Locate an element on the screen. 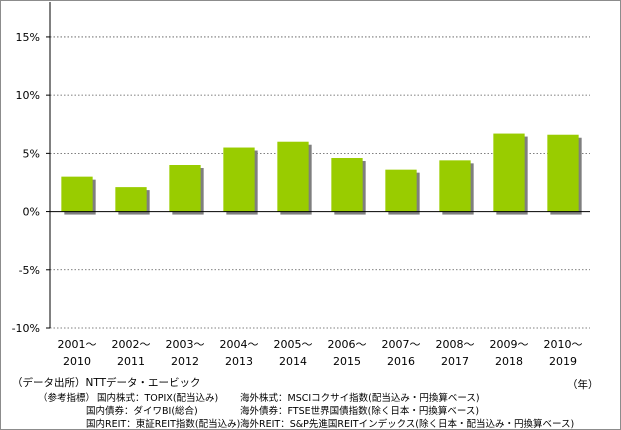  y-tick-label: 5% is located at coordinates (31, 153).